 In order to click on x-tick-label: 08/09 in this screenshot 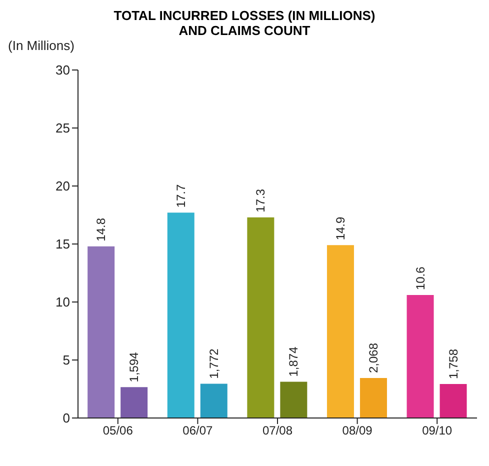, I will do `click(357, 431)`.